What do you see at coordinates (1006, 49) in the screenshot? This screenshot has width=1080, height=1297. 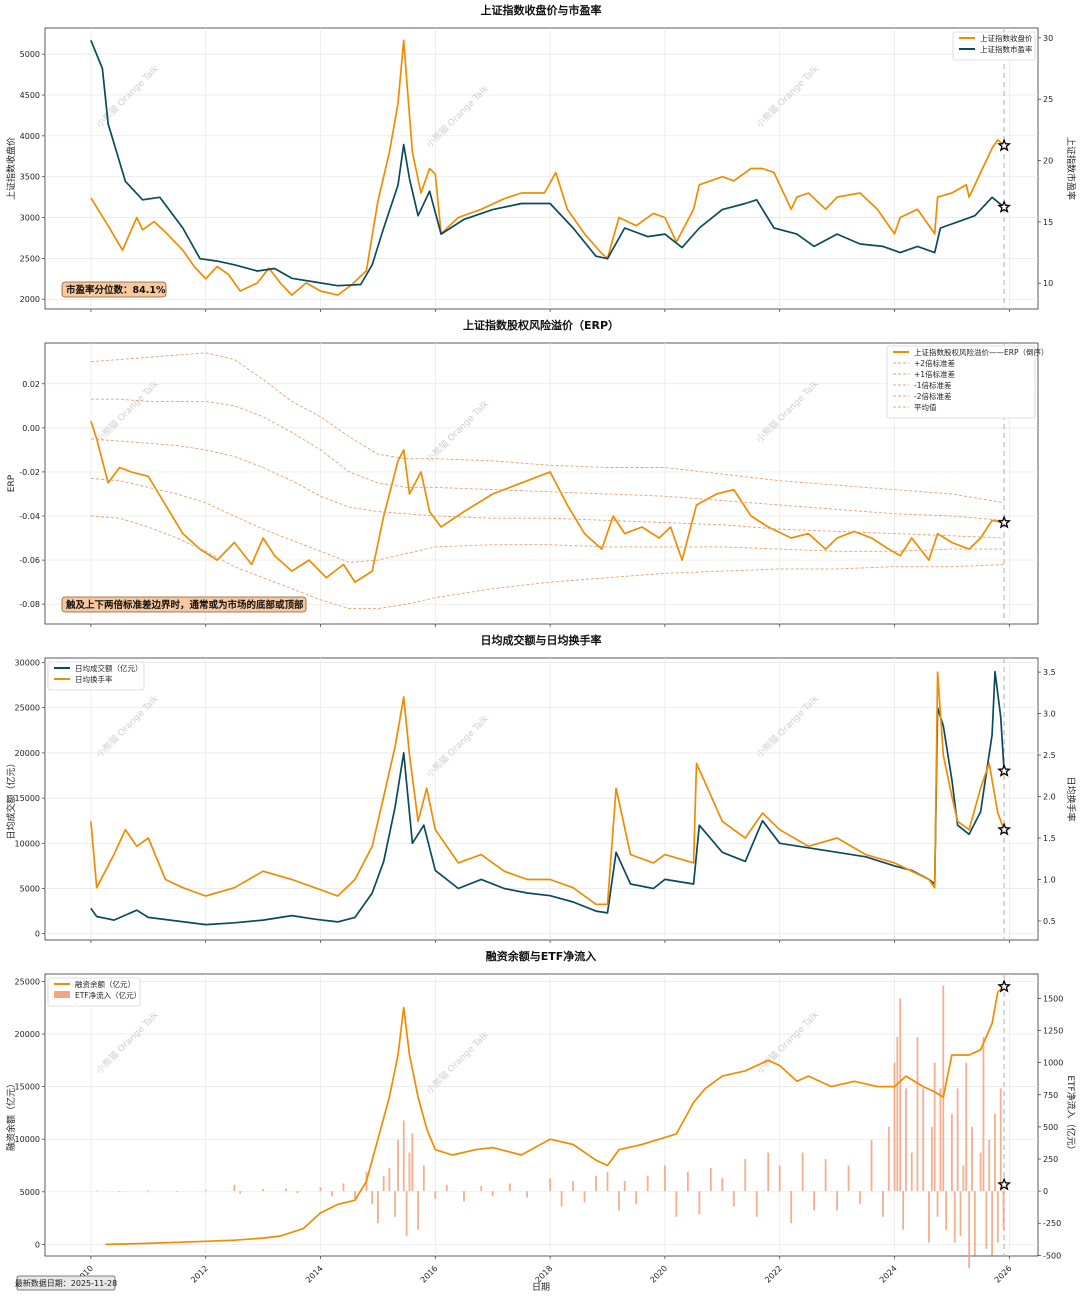 I see `legend-label: 上证指数市盈率` at bounding box center [1006, 49].